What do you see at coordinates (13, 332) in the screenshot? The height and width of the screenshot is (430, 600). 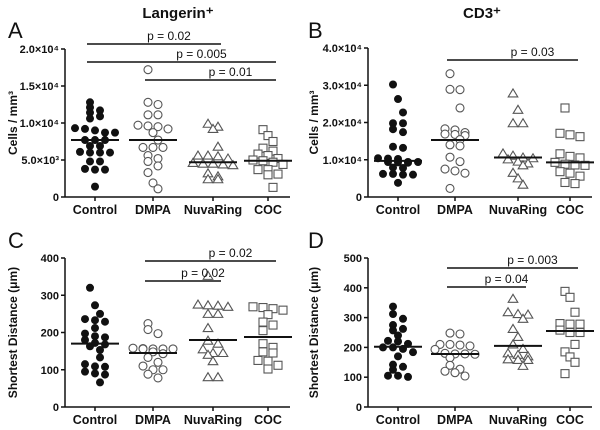 I see `y-axis-label: Shortest Distance (μm)` at bounding box center [13, 332].